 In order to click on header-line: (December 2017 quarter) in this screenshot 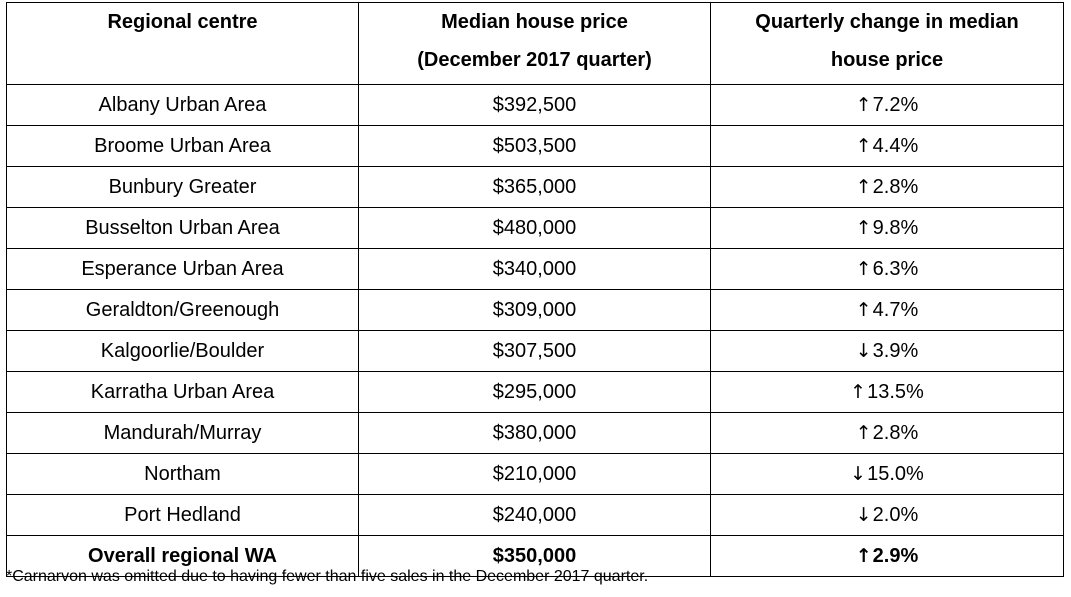, I will do `click(534, 60)`.